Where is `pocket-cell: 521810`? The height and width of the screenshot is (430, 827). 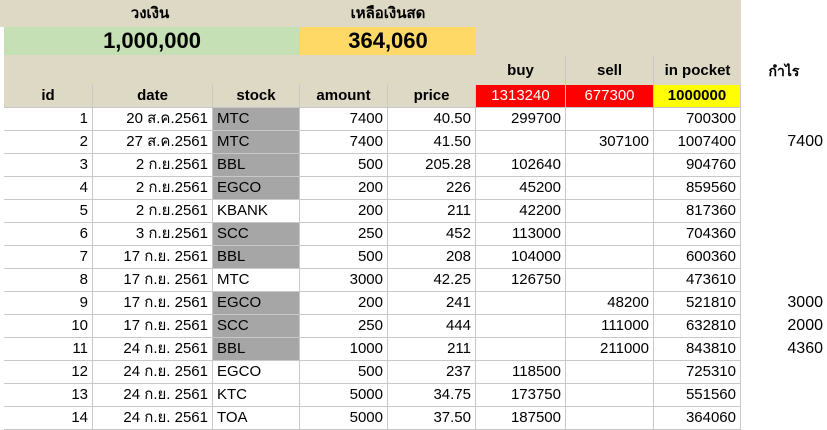
pocket-cell: 521810 is located at coordinates (697, 303).